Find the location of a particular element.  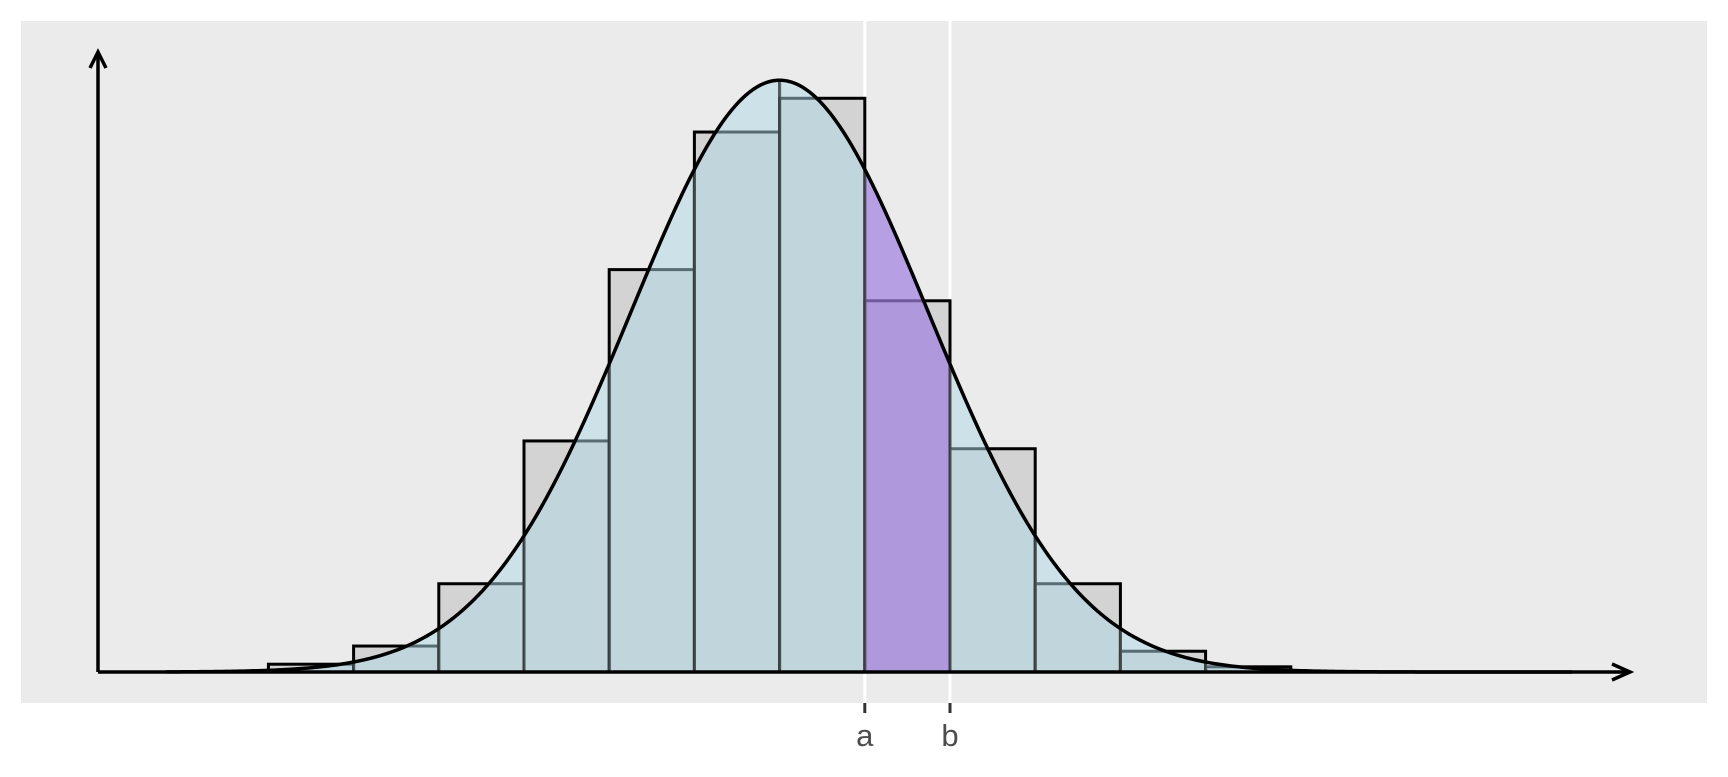

y-axis-arrowhead is located at coordinates (98, 58).